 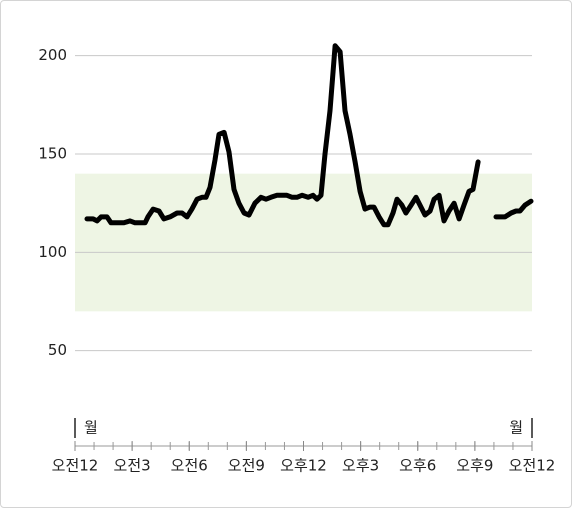 I want to click on x-tick-label: 오전6, so click(x=189, y=466).